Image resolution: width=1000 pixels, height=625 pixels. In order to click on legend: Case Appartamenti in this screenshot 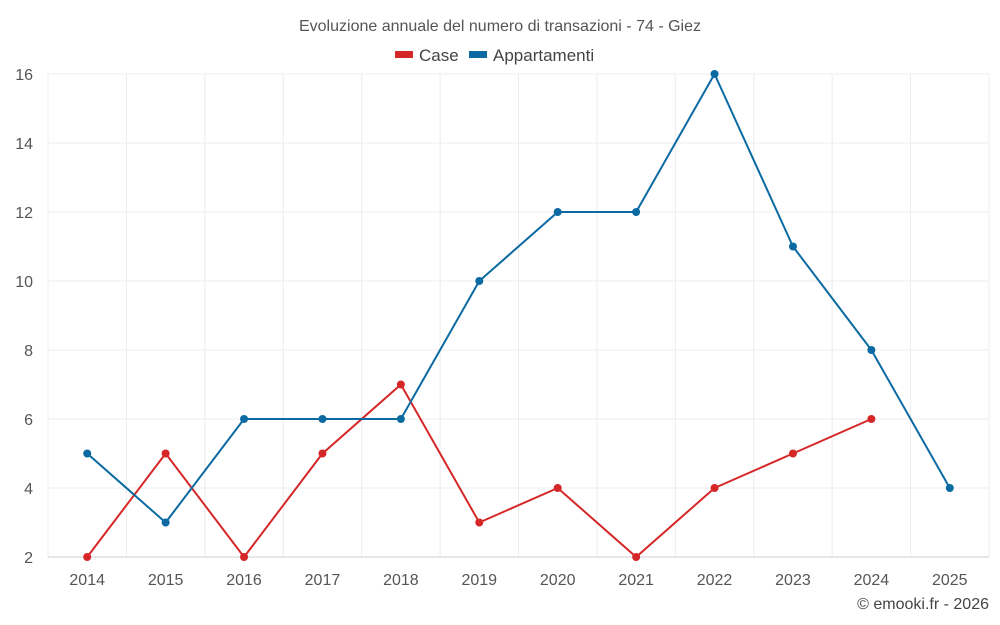, I will do `click(494, 55)`.